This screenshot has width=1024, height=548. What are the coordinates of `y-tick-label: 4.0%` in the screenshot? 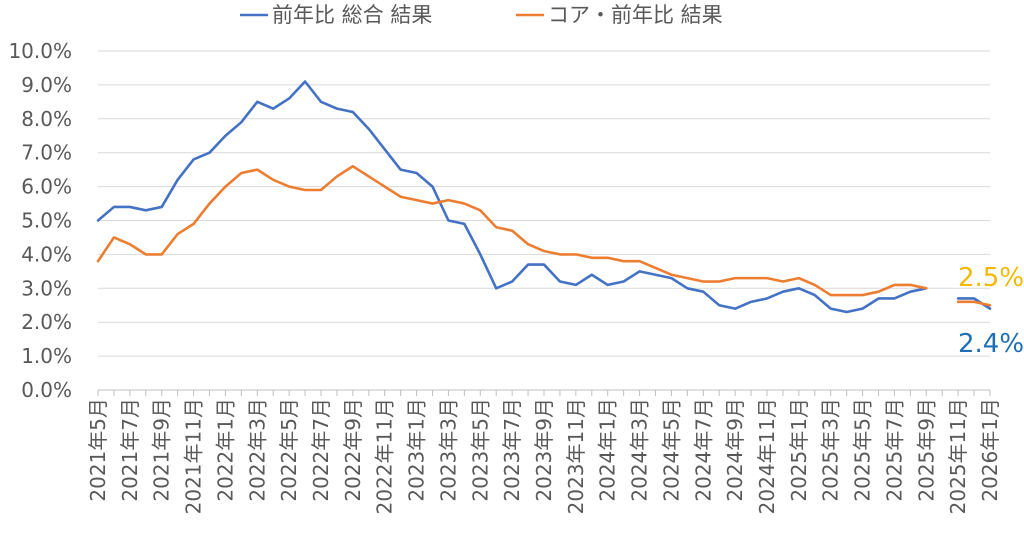 It's located at (46, 254).